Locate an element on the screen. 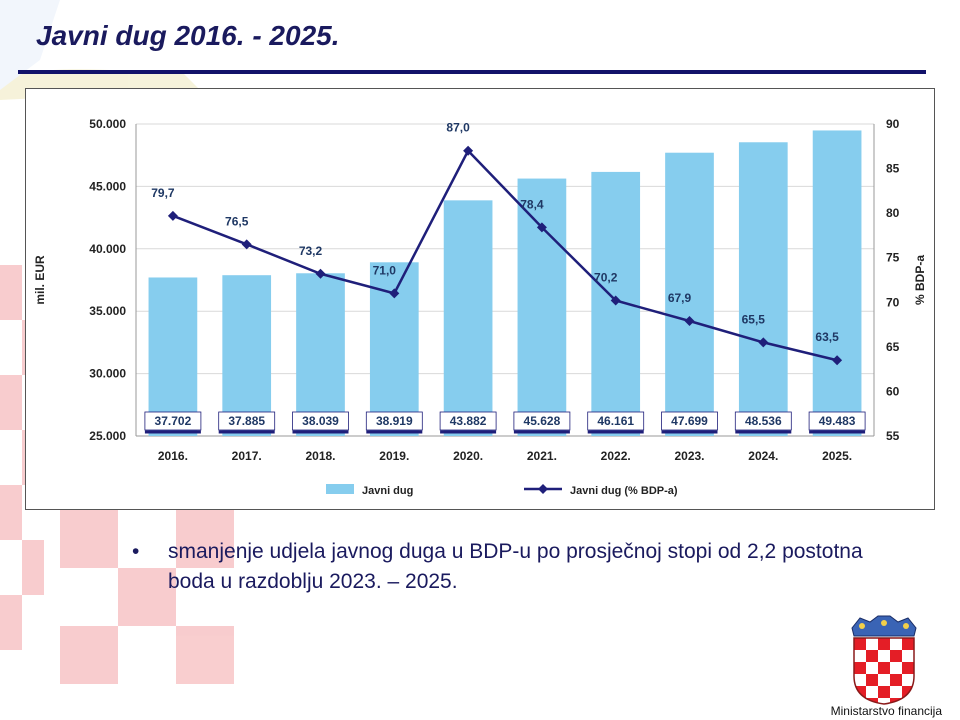  x-tick-label: 2021. is located at coordinates (542, 456).